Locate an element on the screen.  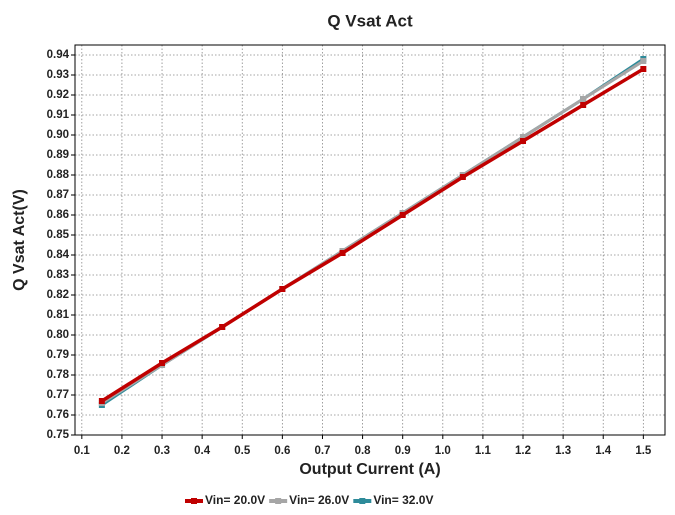
y-tick-label: 0.88 is located at coordinates (58, 175).